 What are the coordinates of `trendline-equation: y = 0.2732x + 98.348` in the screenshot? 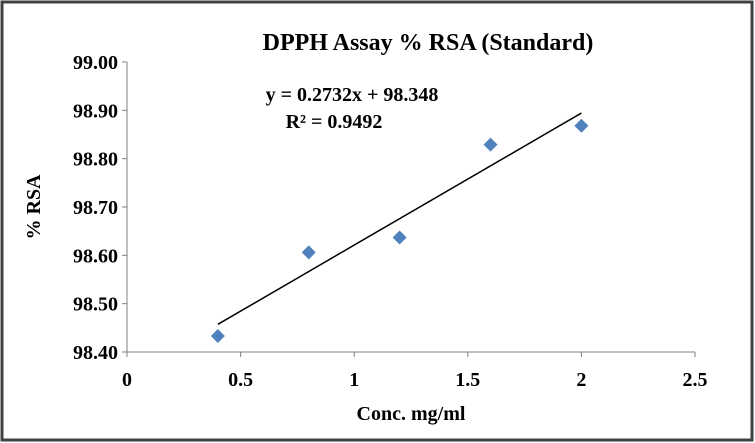 It's located at (352, 95).